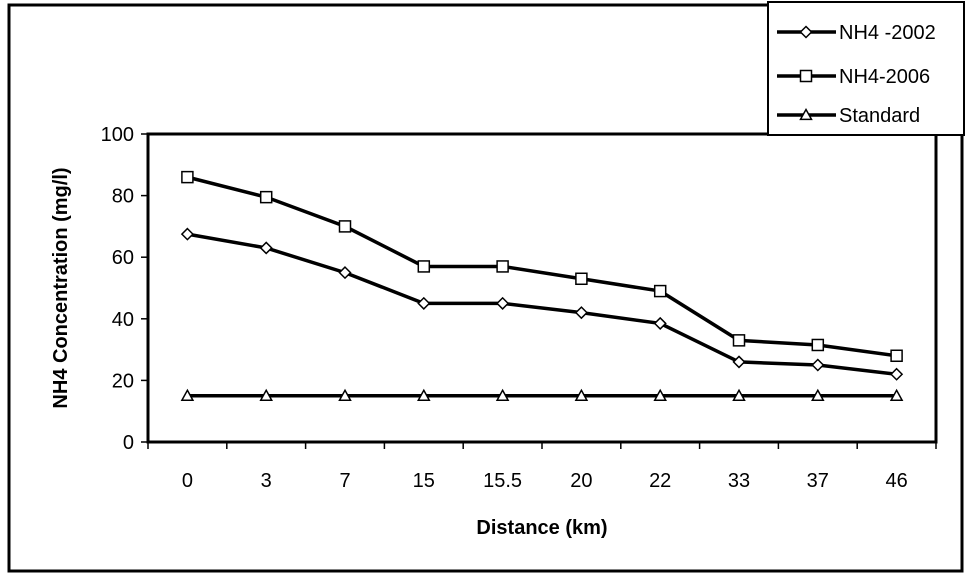  What do you see at coordinates (818, 481) in the screenshot?
I see `x-tick-label: 37` at bounding box center [818, 481].